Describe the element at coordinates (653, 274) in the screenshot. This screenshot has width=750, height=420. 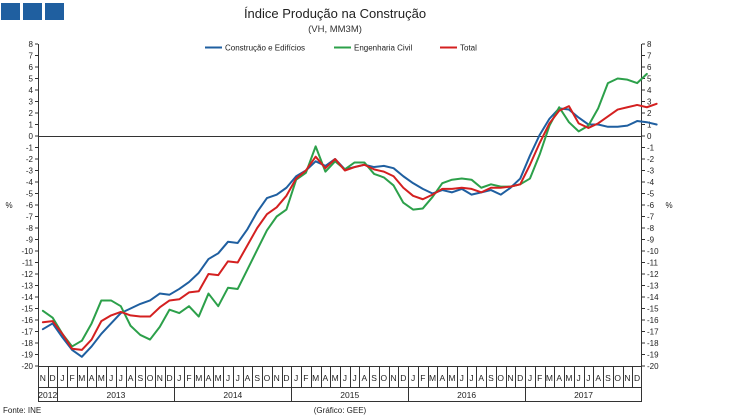
I see `y-tick-label-right: -12` at that location.